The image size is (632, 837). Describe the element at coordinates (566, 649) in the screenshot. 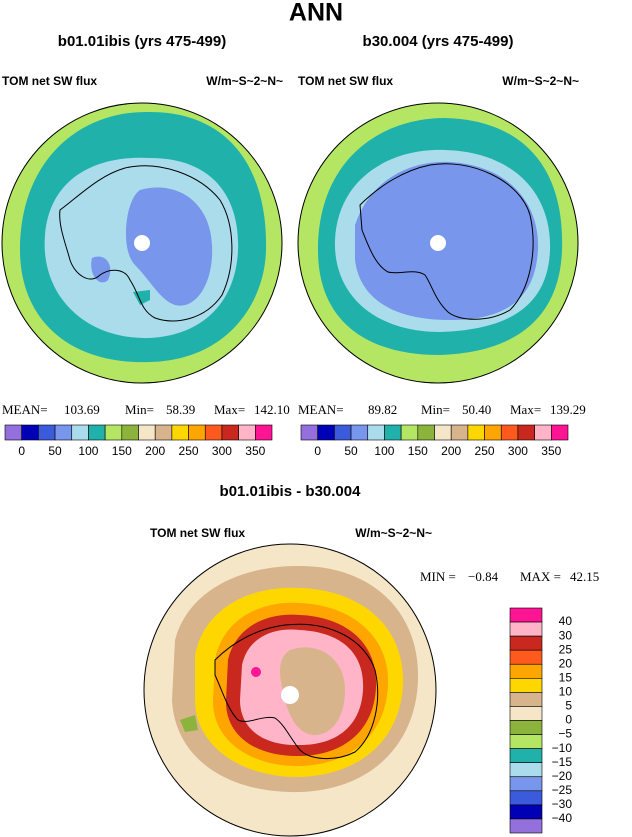

I see `colorbar-label: 25` at that location.